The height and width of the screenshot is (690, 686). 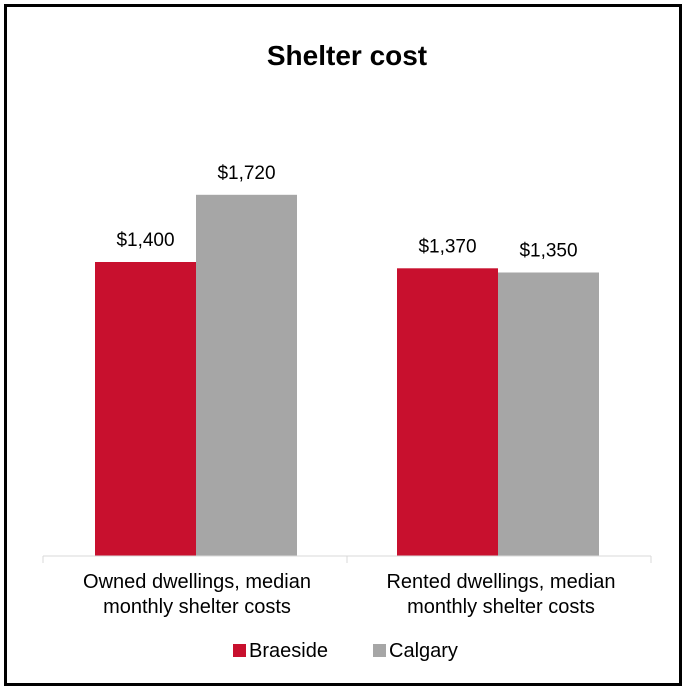 What do you see at coordinates (239, 650) in the screenshot?
I see `legend-swatch-braeside` at bounding box center [239, 650].